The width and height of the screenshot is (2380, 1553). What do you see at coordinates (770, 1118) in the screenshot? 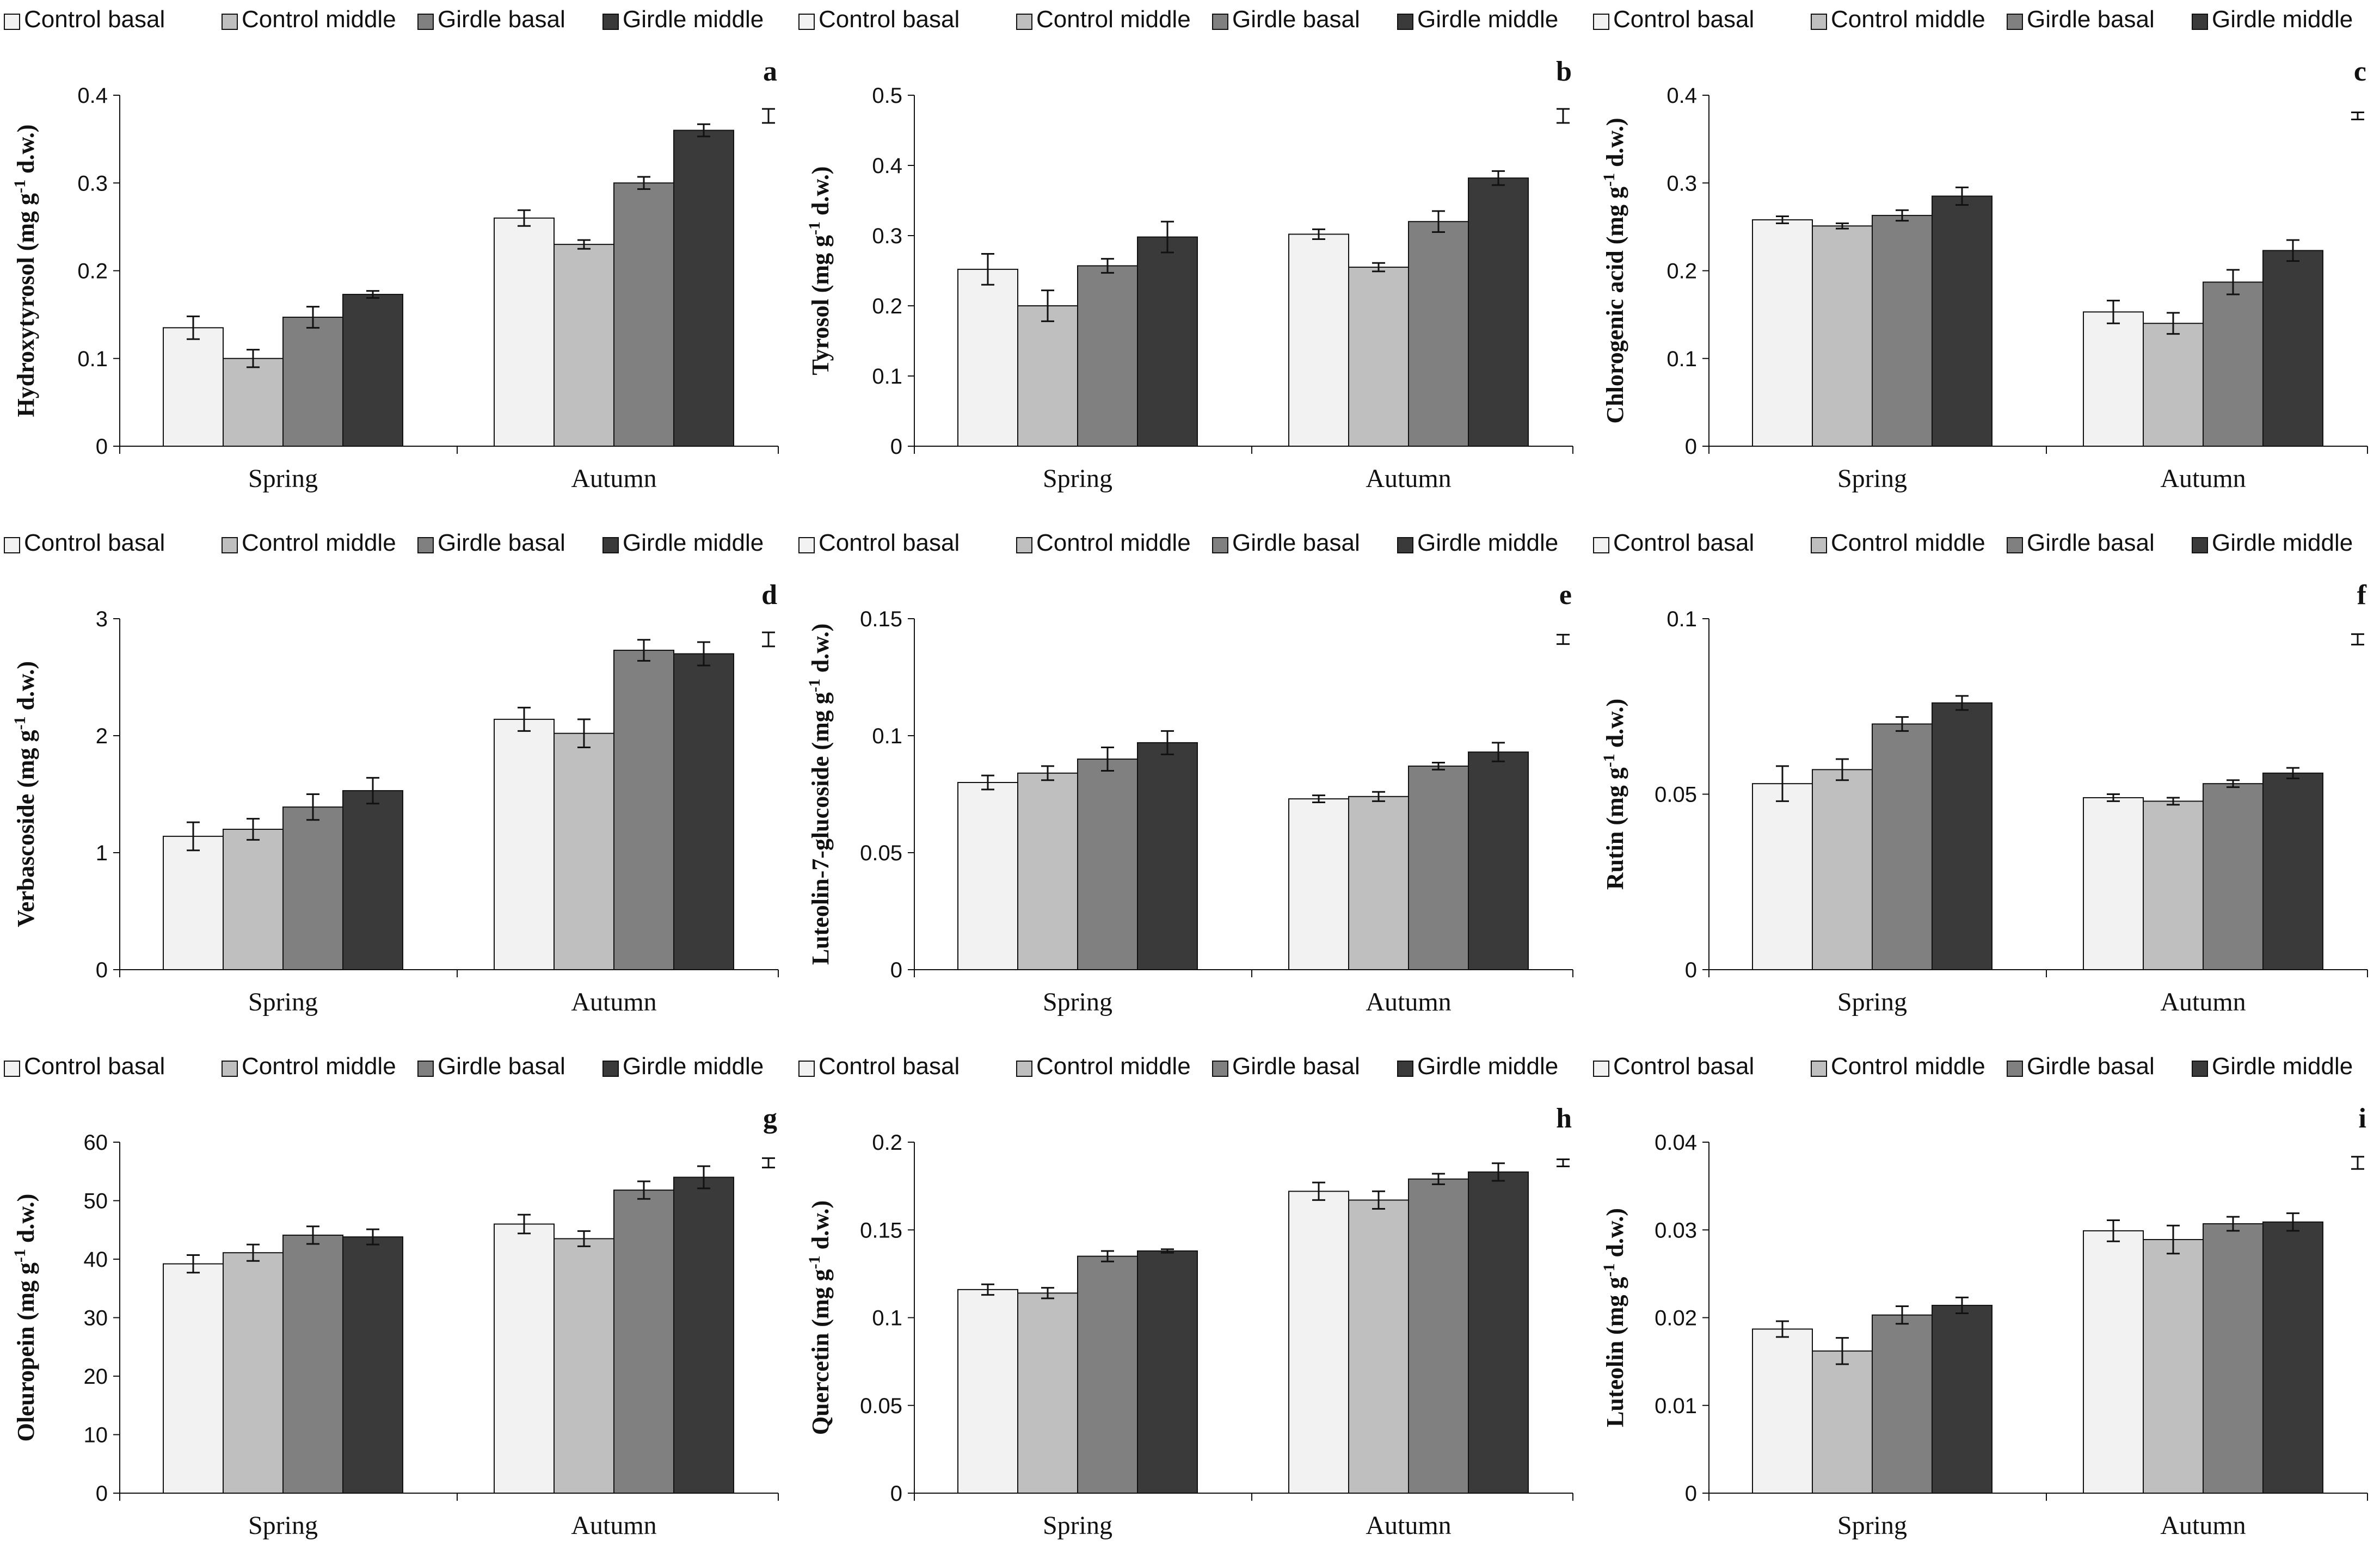
I see `panel-letter: g` at bounding box center [770, 1118].